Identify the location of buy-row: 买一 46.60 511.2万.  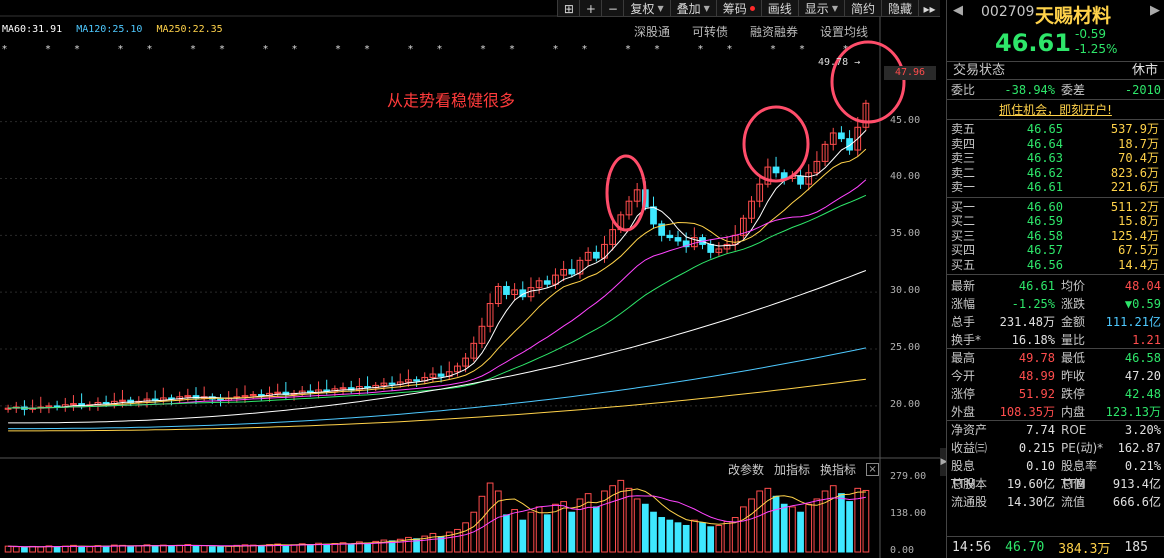
(1055, 207).